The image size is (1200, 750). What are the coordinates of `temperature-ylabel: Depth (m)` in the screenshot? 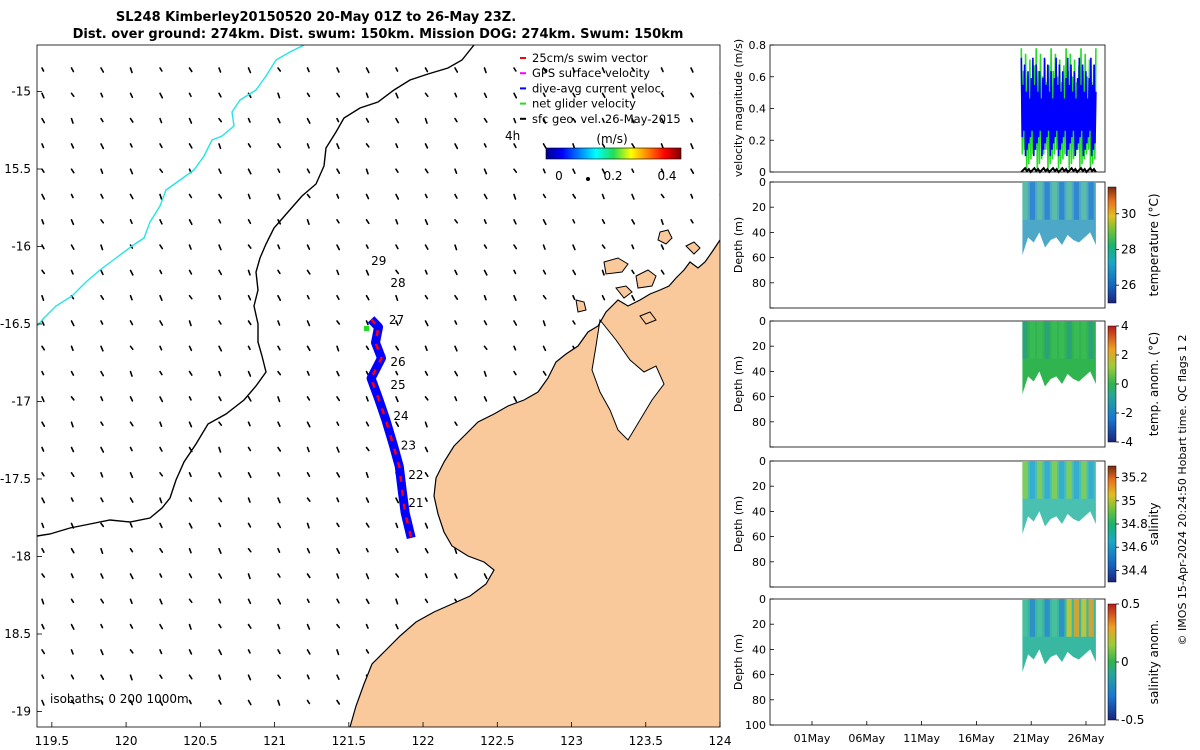 It's located at (738, 245).